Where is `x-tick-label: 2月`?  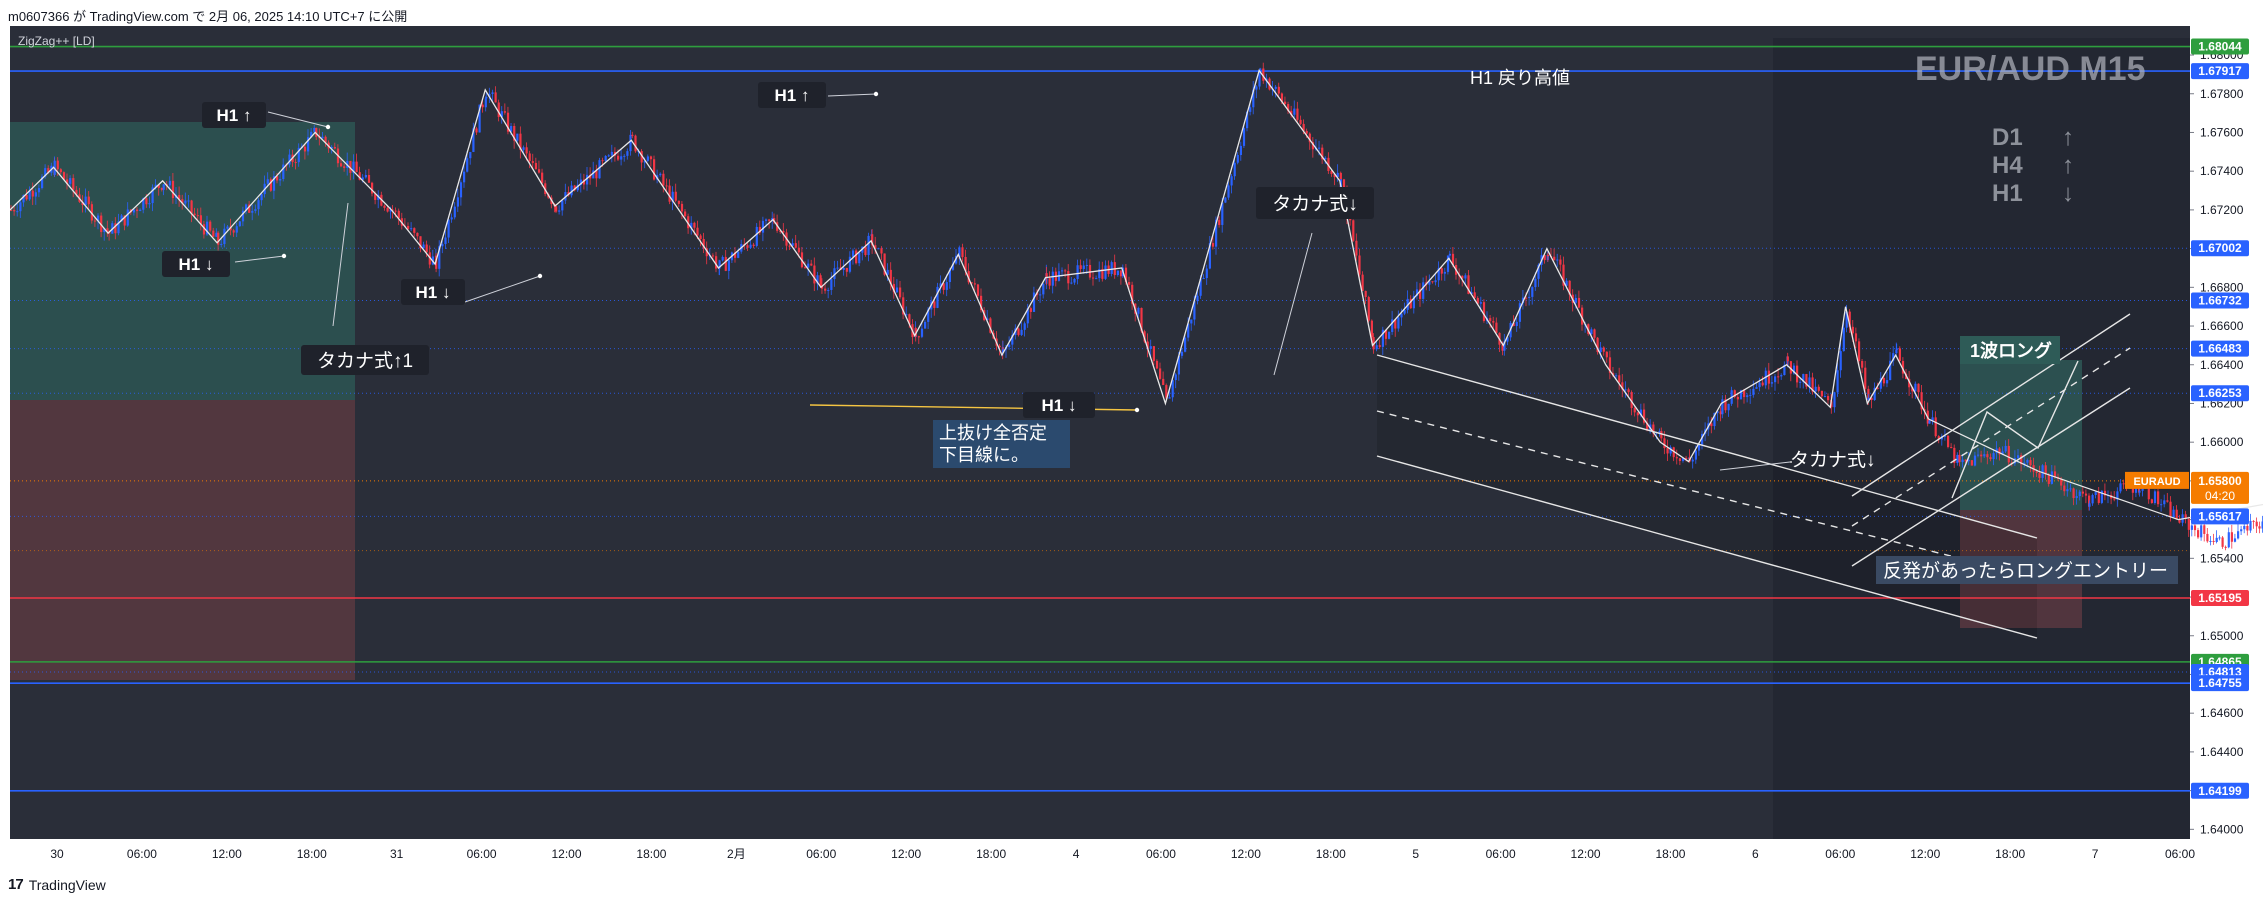
x-tick-label: 2月 is located at coordinates (736, 854).